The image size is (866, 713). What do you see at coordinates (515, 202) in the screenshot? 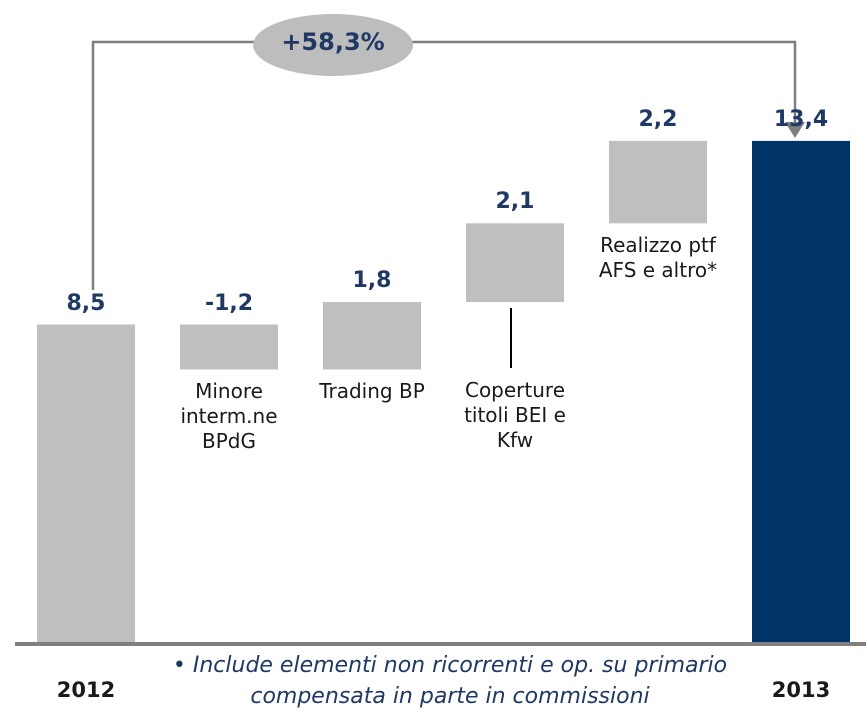
I see `value-label: 2,1` at bounding box center [515, 202].